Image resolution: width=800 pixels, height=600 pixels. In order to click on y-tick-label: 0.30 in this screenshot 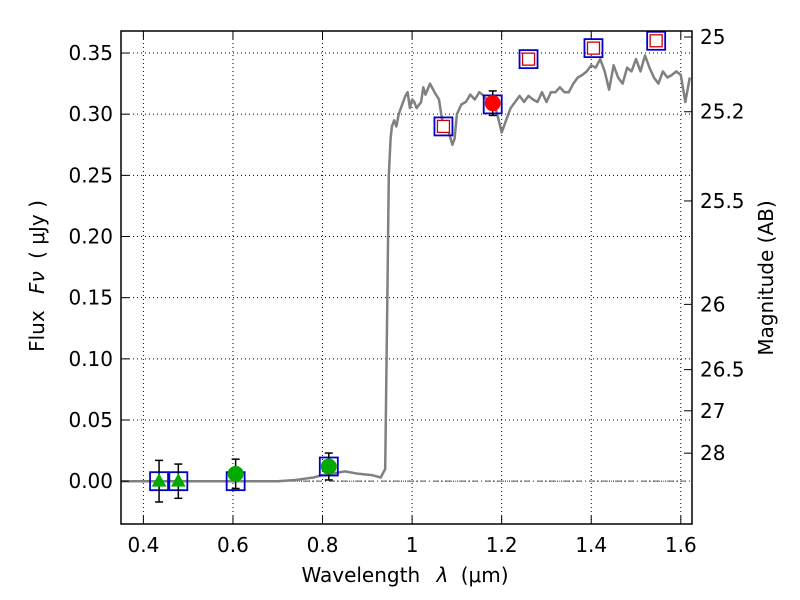, I will do `click(90, 114)`.